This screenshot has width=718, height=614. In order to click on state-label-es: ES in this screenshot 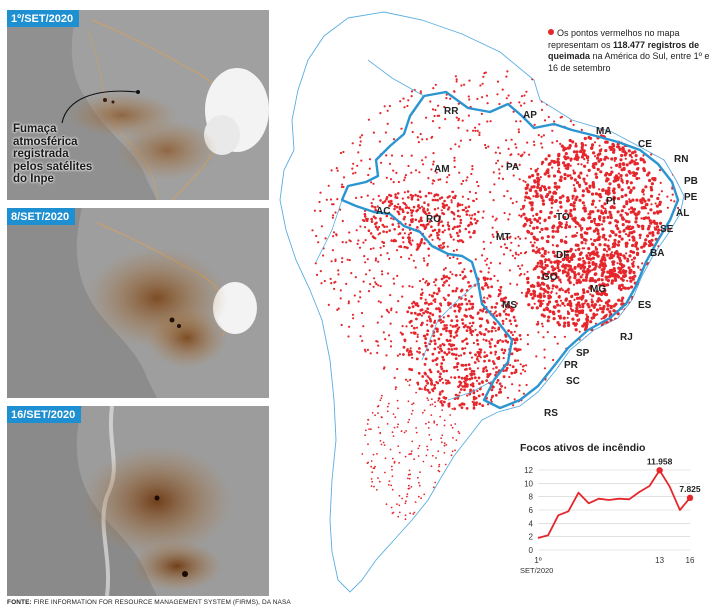, I will do `click(645, 305)`.